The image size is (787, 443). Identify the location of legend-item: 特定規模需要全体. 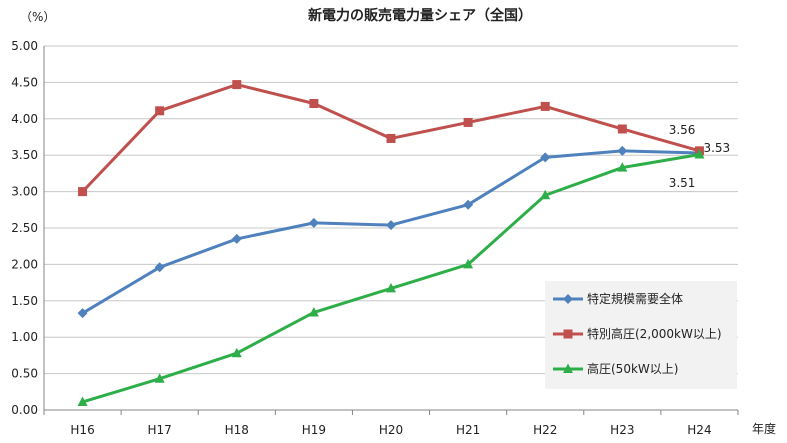
(618, 298).